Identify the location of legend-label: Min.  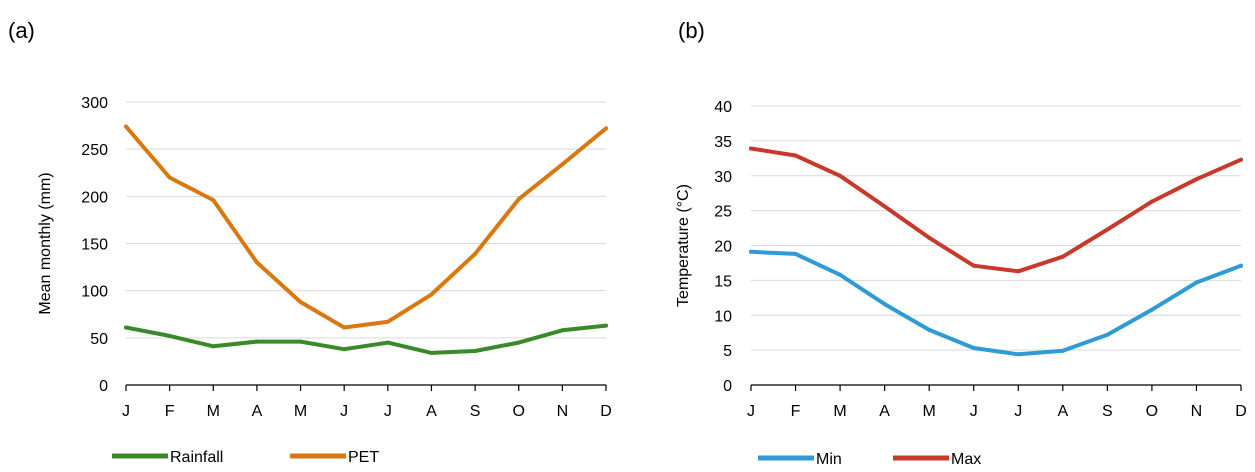
(829, 459).